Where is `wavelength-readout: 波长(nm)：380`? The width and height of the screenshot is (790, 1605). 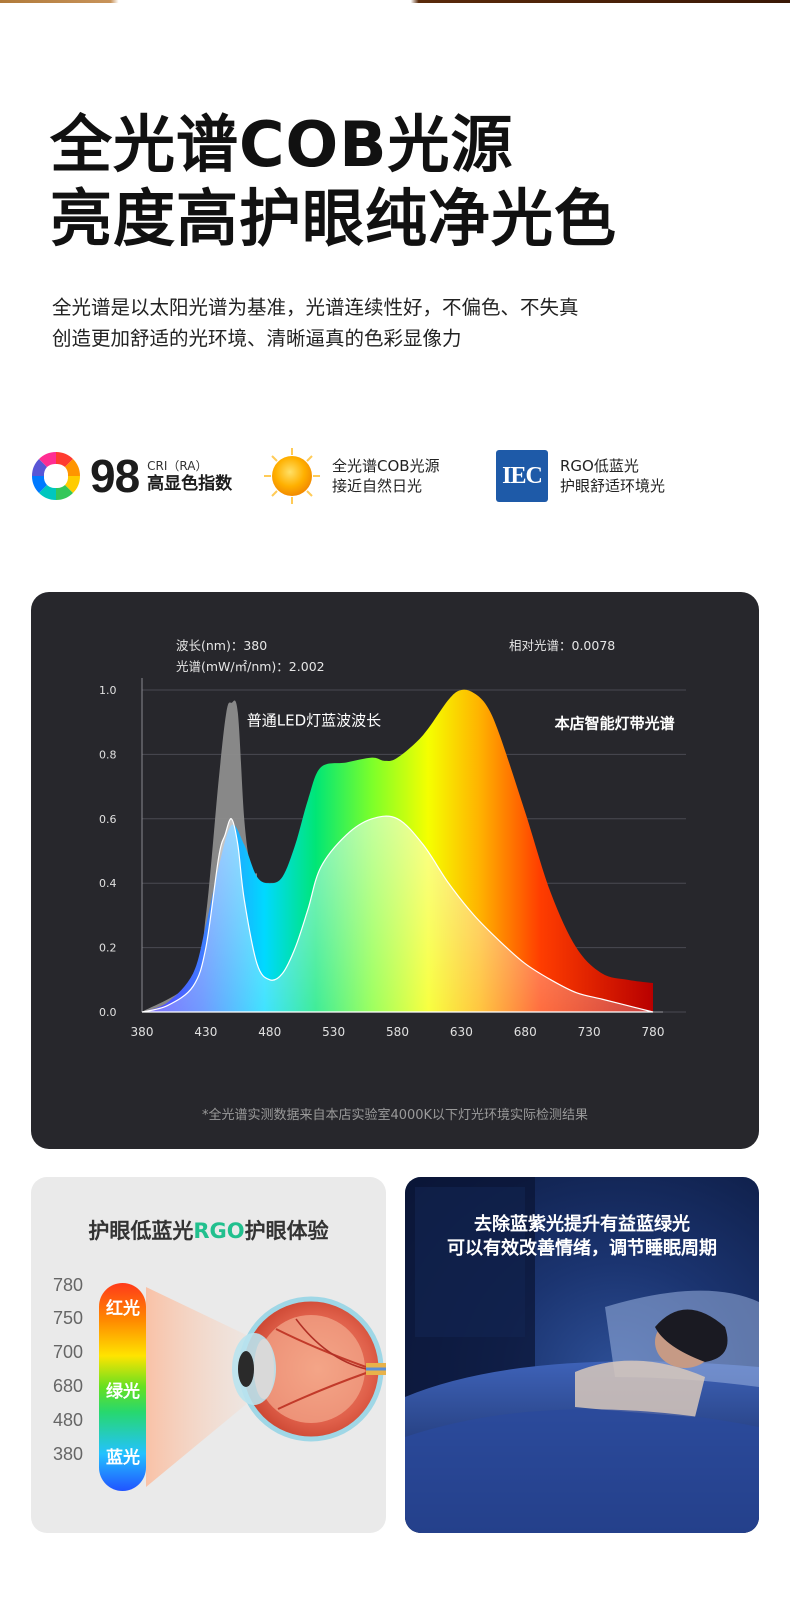 wavelength-readout: 波长(nm)：380 is located at coordinates (222, 645).